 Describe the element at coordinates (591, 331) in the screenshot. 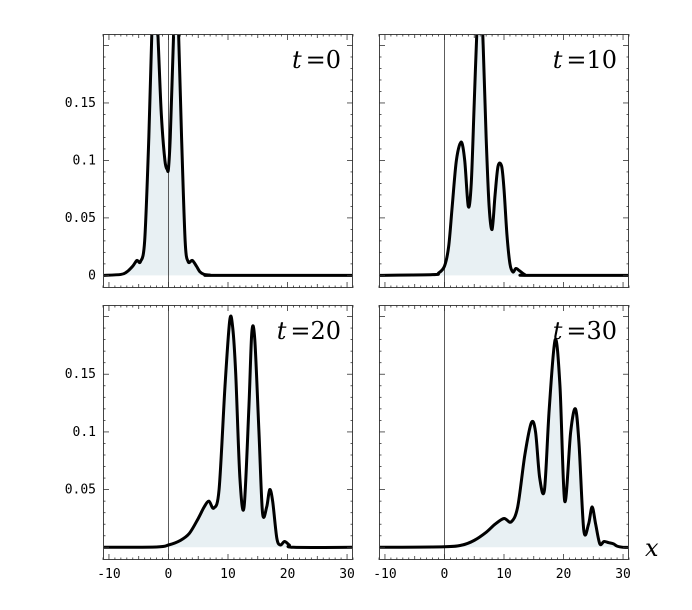

I see `title-value: =30` at that location.